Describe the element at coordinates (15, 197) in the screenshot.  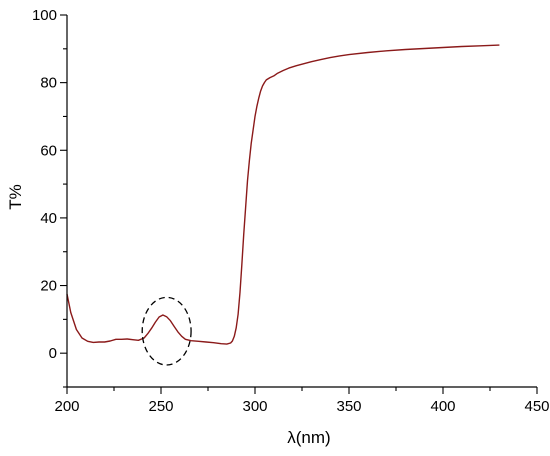
I see `y-axis-label: T%` at that location.